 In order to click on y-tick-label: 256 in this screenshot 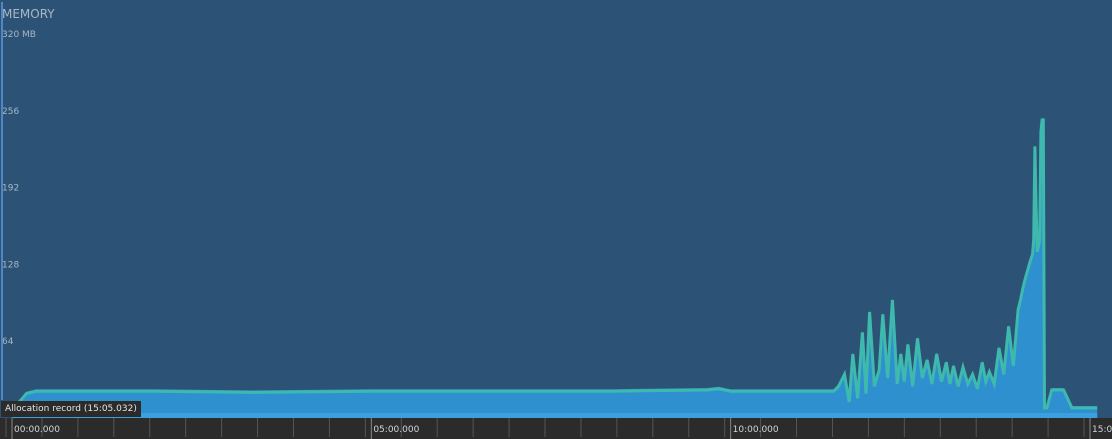, I will do `click(10, 112)`.